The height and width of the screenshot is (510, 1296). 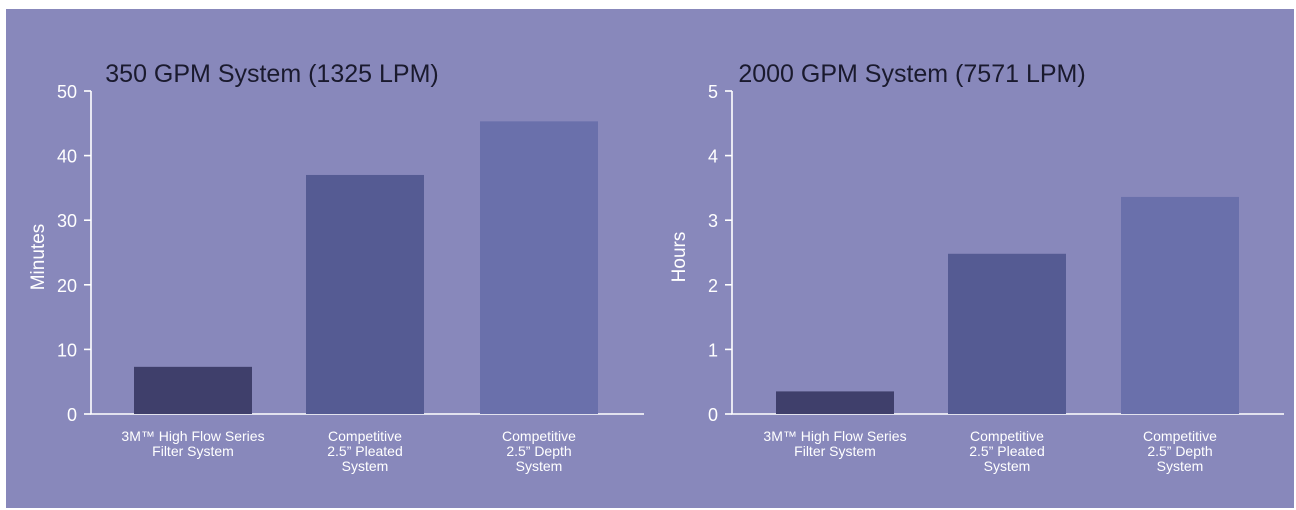 What do you see at coordinates (74, 253) in the screenshot?
I see `y-ticks: 0 10 20 30 40 50` at bounding box center [74, 253].